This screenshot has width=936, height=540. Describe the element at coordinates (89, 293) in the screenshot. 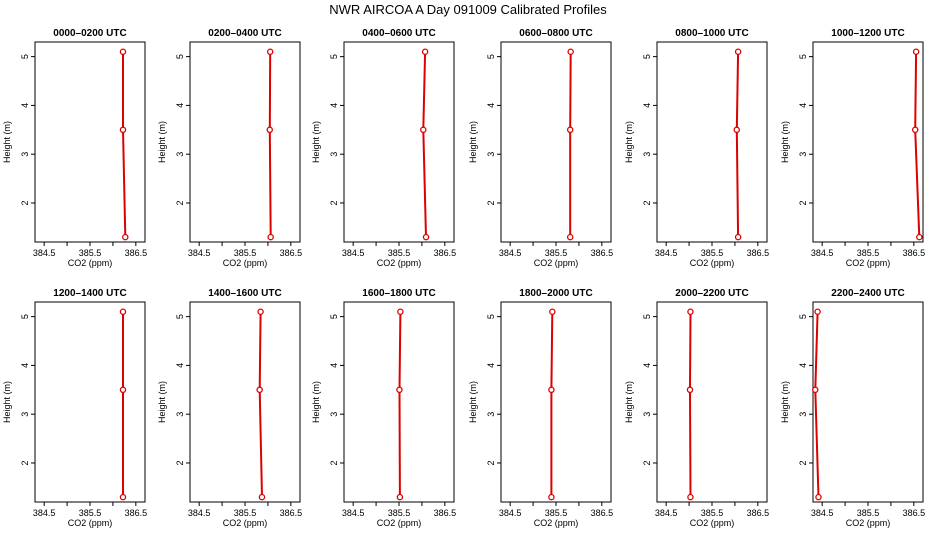

I see `panel-title: 1200–1400 UTC` at that location.